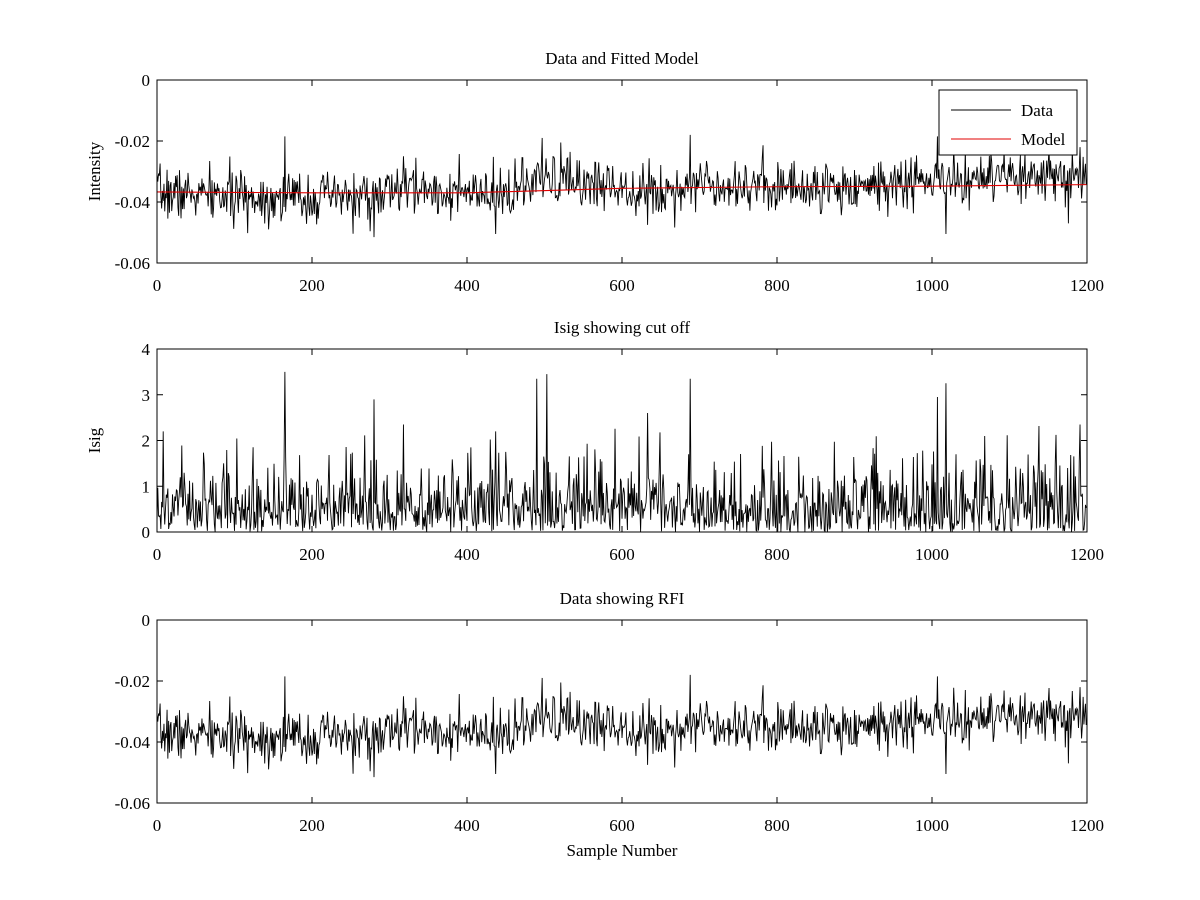  Describe the element at coordinates (1043, 139) in the screenshot. I see `legend-label-model: Model` at that location.